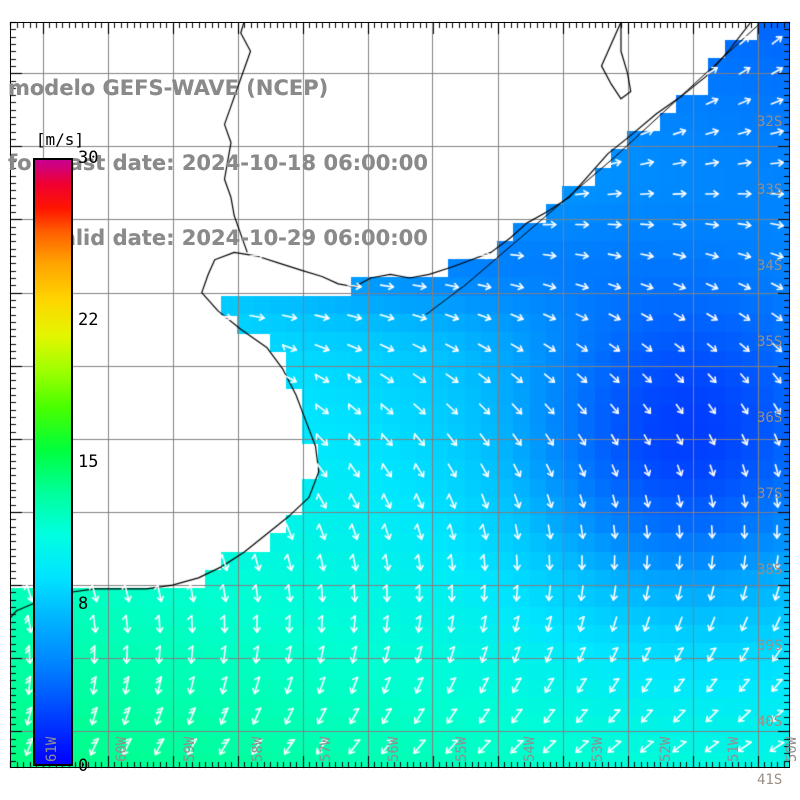  What do you see at coordinates (190, 749) in the screenshot?
I see `lon-label-59W: 59W` at bounding box center [190, 749].